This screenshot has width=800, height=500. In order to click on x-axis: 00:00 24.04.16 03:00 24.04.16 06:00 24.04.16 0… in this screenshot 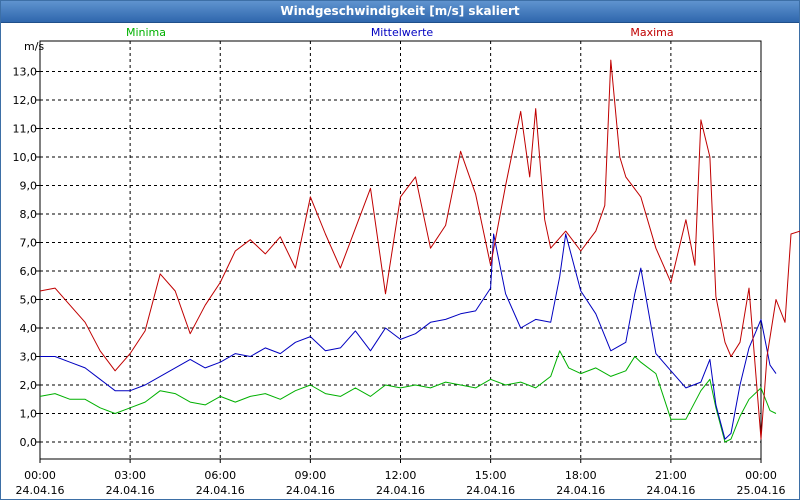, I will do `click(401, 478)`.